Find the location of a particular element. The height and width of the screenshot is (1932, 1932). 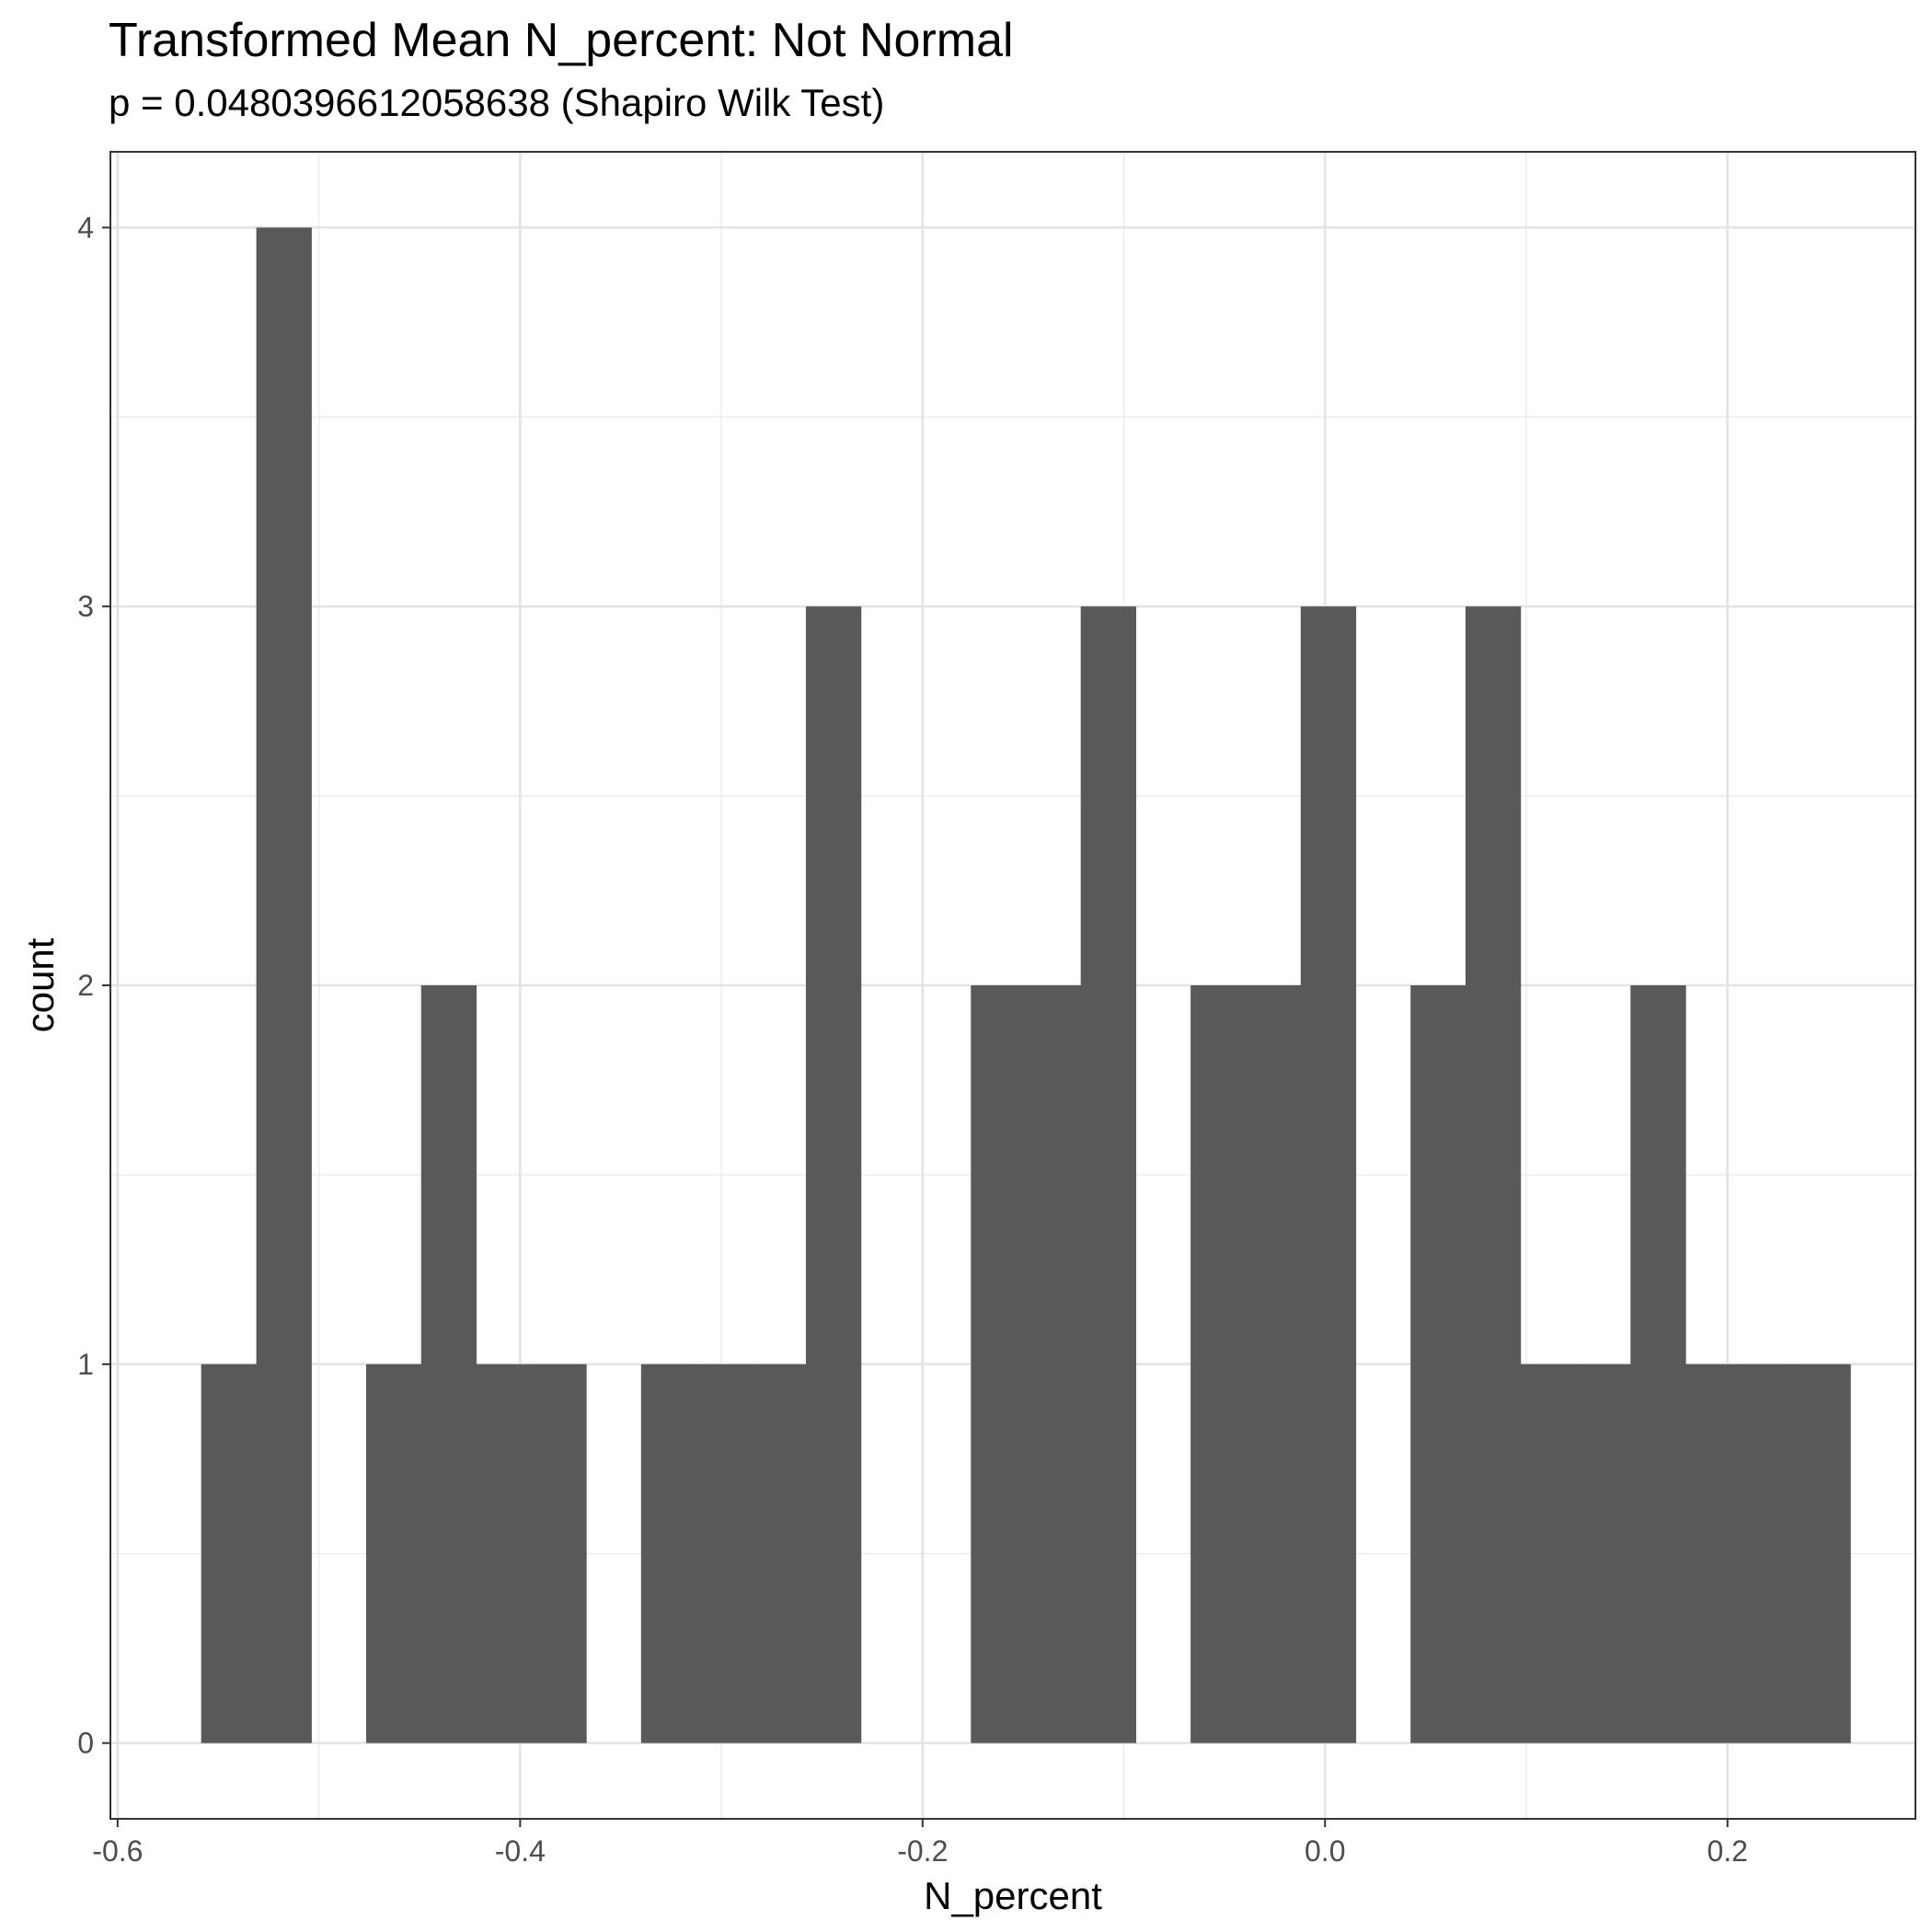

y-tick-label: 2 is located at coordinates (85, 985).